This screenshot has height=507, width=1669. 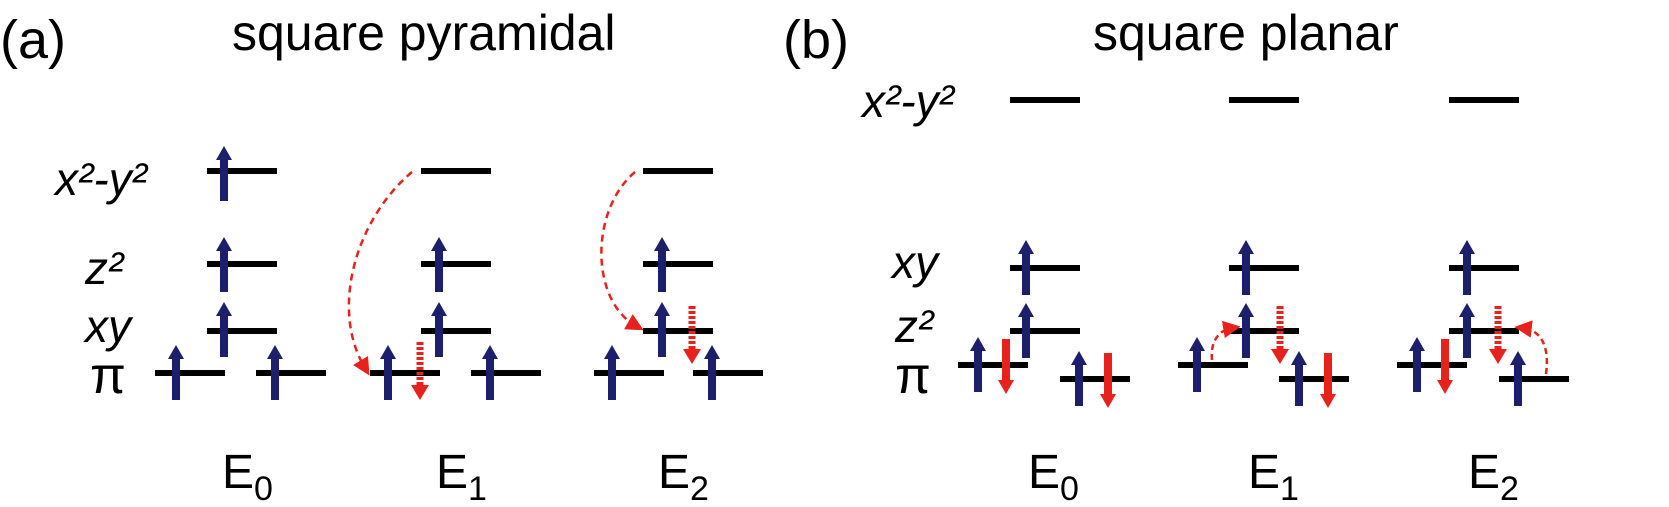 What do you see at coordinates (816, 40) in the screenshot?
I see `panel-b-label: (b)` at bounding box center [816, 40].